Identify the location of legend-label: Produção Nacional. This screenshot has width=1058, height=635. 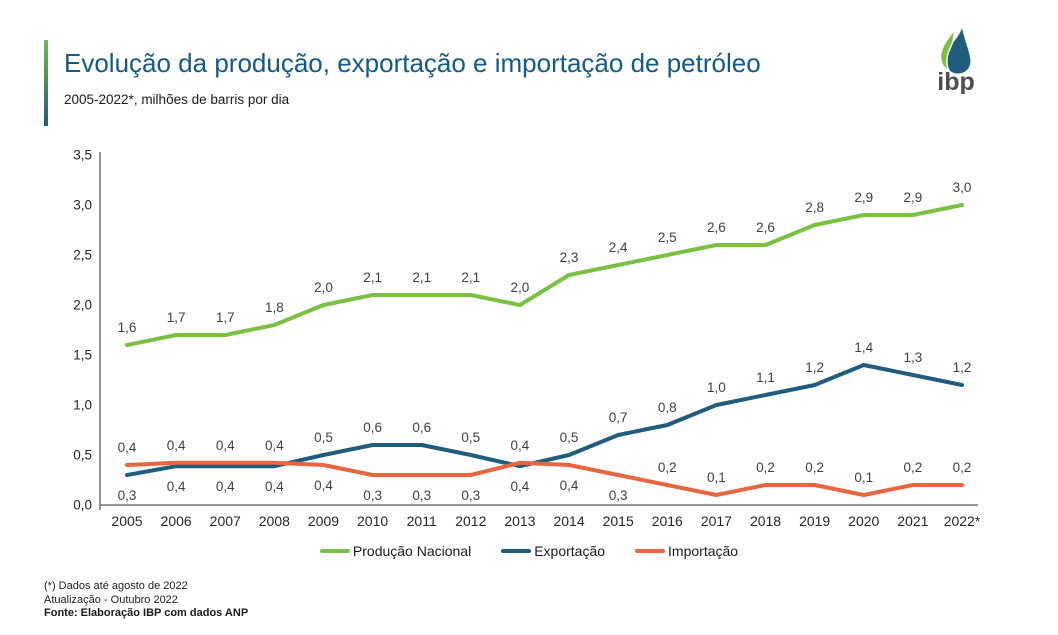
(412, 551).